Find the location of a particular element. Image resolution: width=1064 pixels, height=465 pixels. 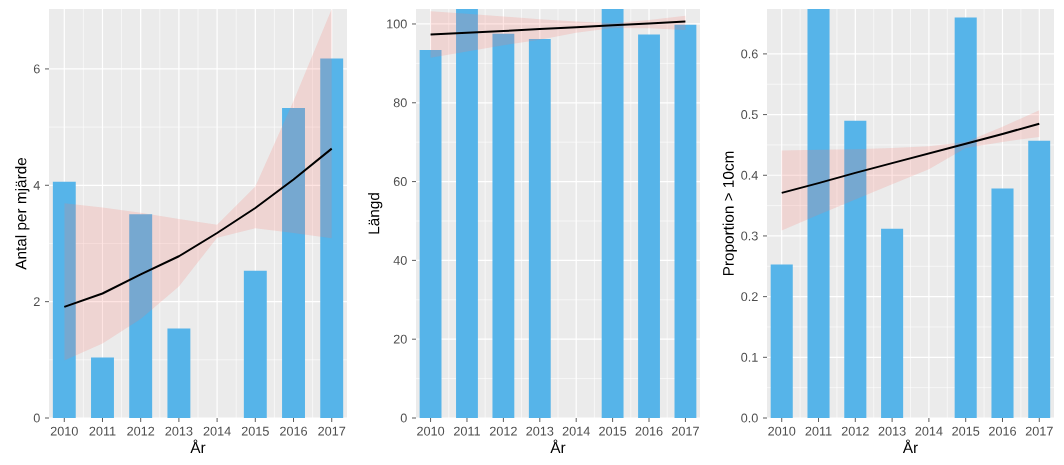

y-tick-label: 2 is located at coordinates (36, 302).